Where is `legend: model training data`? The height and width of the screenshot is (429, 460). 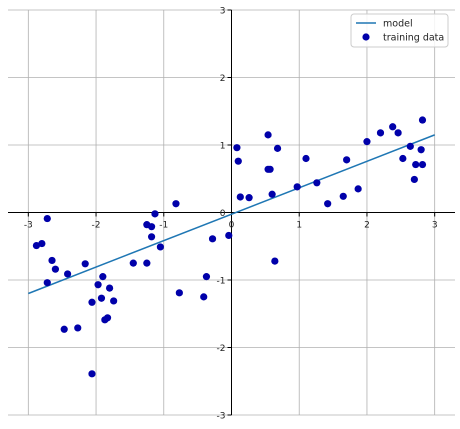
legend: model training data is located at coordinates (399, 30).